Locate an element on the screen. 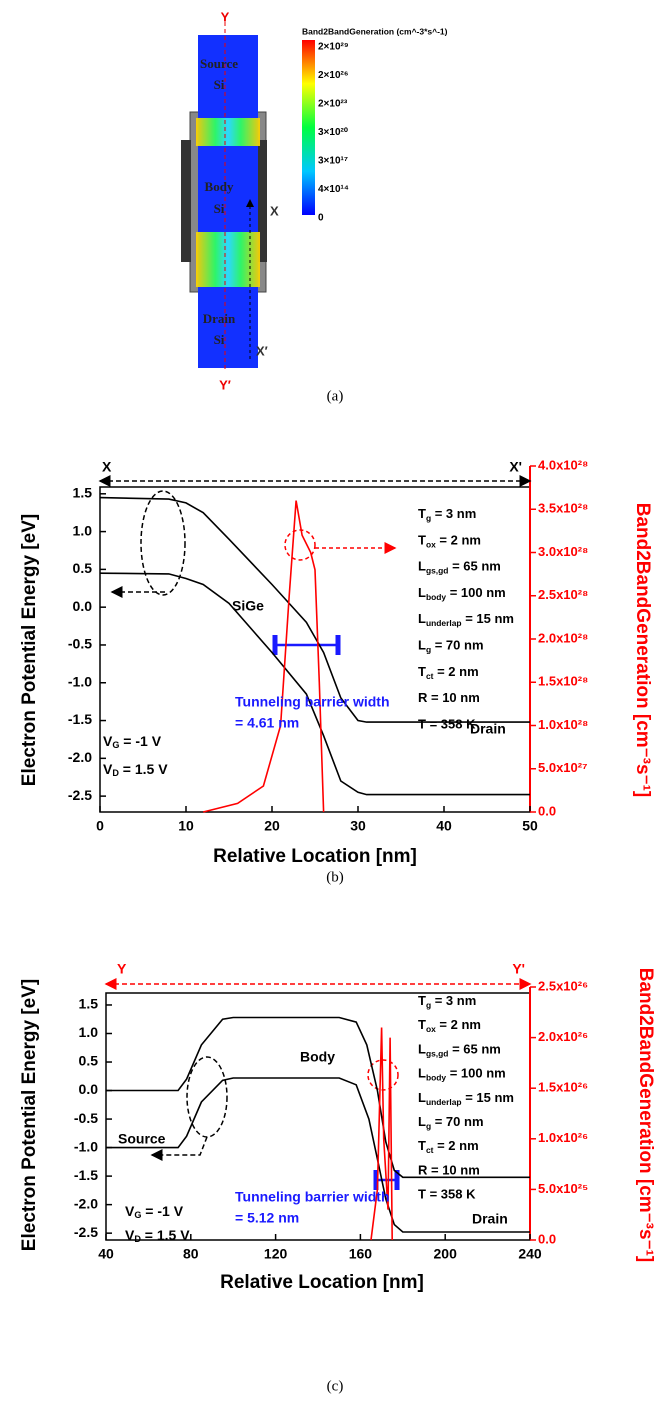 The height and width of the screenshot is (1419, 670). axis-label: Y is located at coordinates (225, 16).